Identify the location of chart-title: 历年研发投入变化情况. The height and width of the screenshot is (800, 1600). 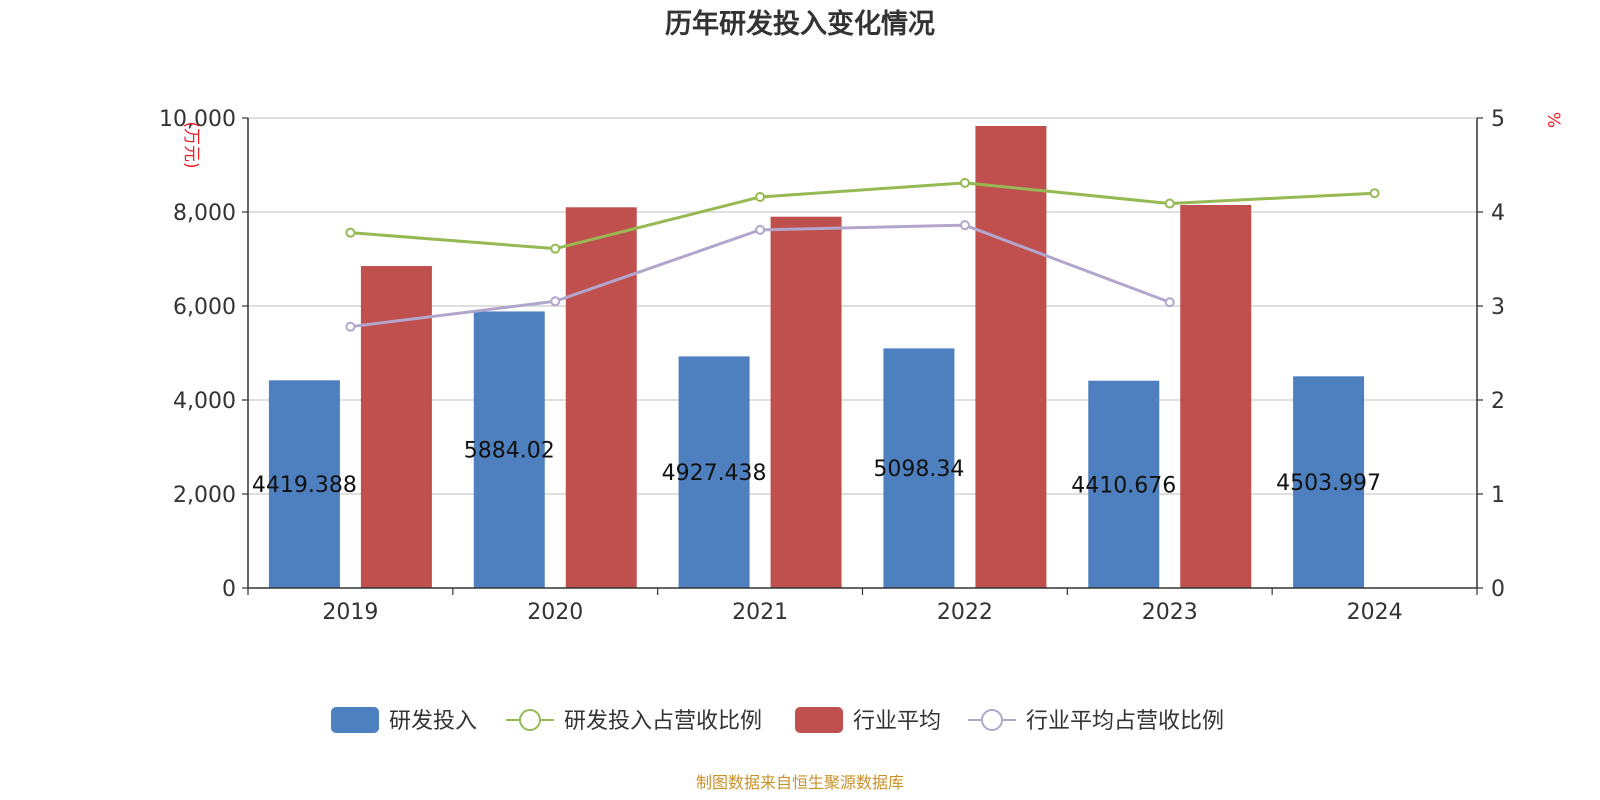
(800, 24).